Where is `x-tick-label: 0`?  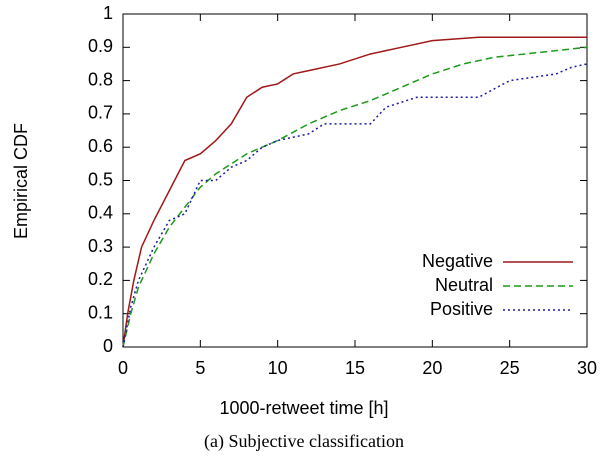 x-tick-label: 0 is located at coordinates (123, 368).